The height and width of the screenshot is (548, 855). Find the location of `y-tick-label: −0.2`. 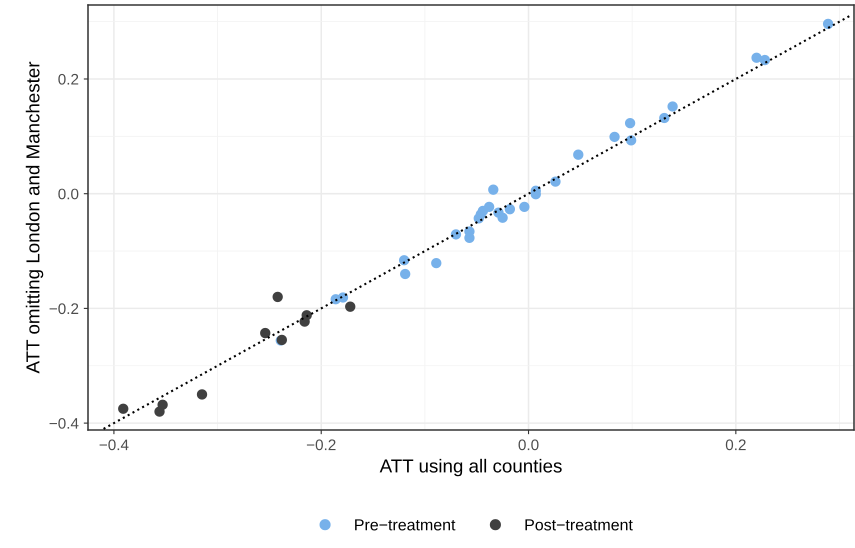

y-tick-label: −0.2 is located at coordinates (64, 308).